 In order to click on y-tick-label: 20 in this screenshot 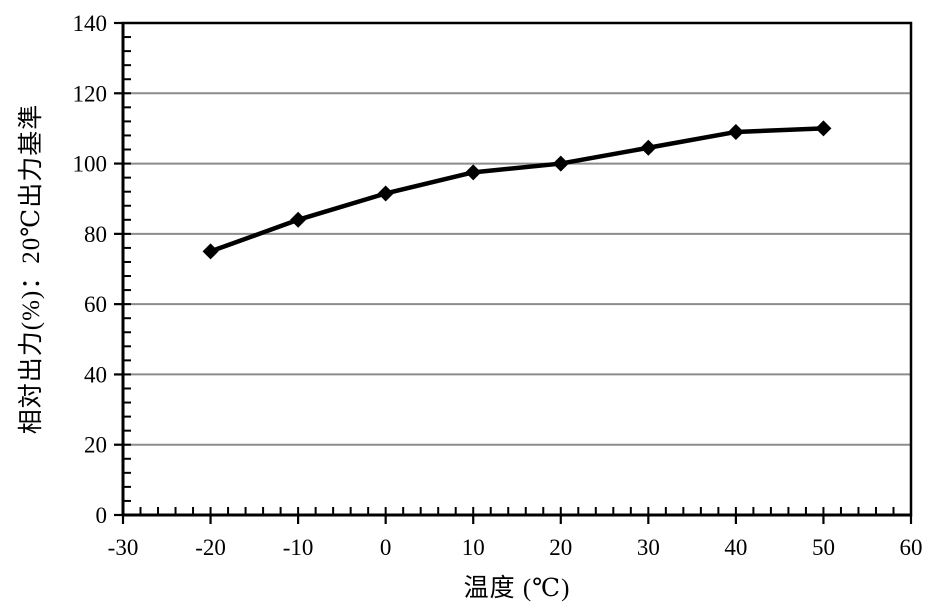, I will do `click(95, 445)`.